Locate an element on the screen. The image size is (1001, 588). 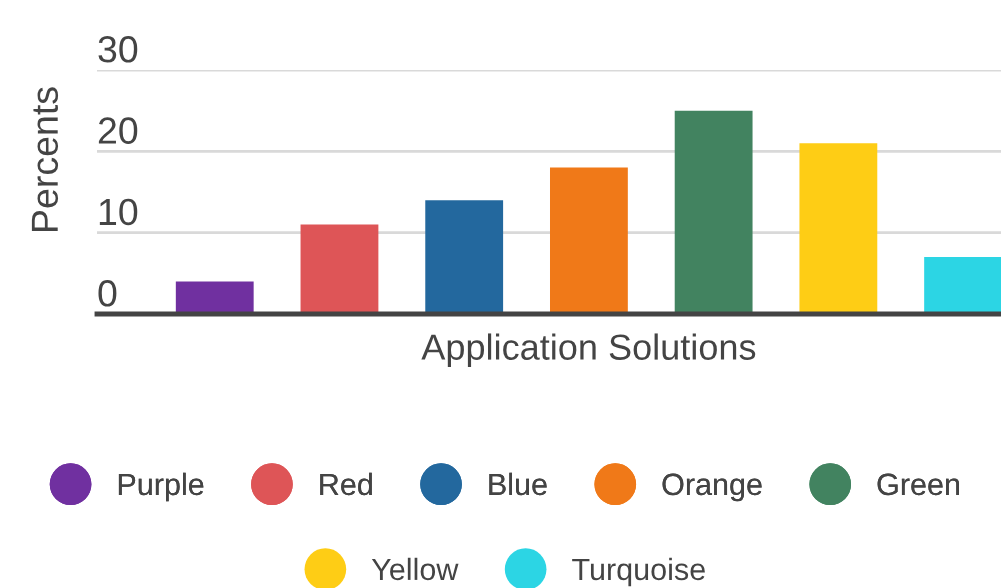
legend-label: Blue is located at coordinates (518, 484).